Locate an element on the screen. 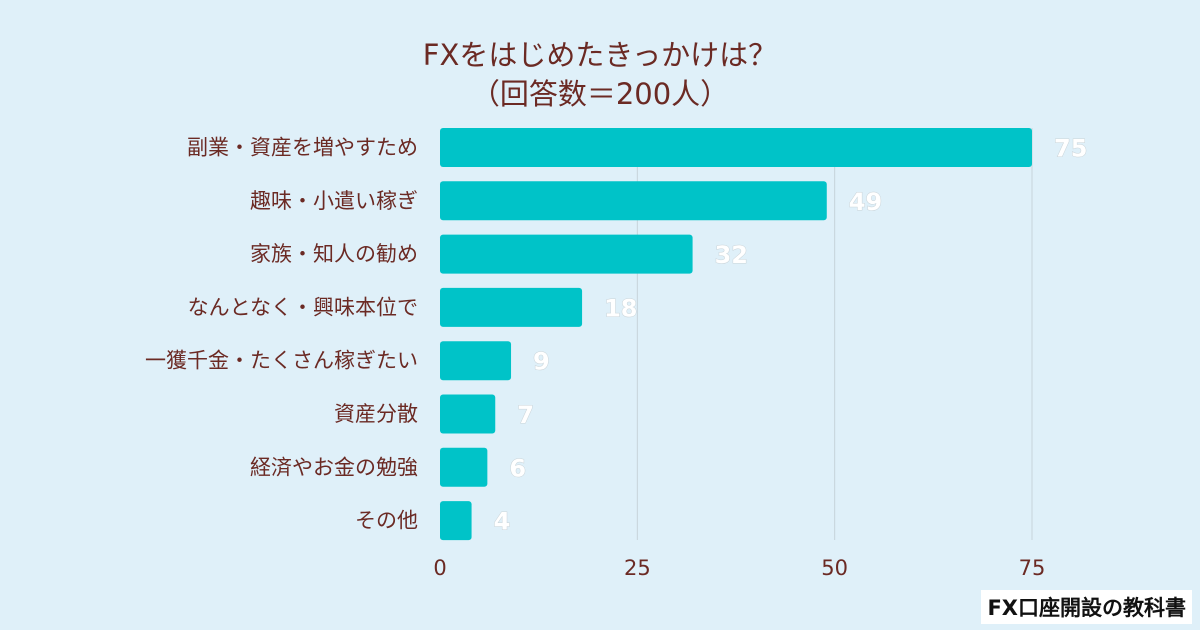 The width and height of the screenshot is (1200, 630). category-label: 趣味・小遣い稼ぎ is located at coordinates (334, 201).